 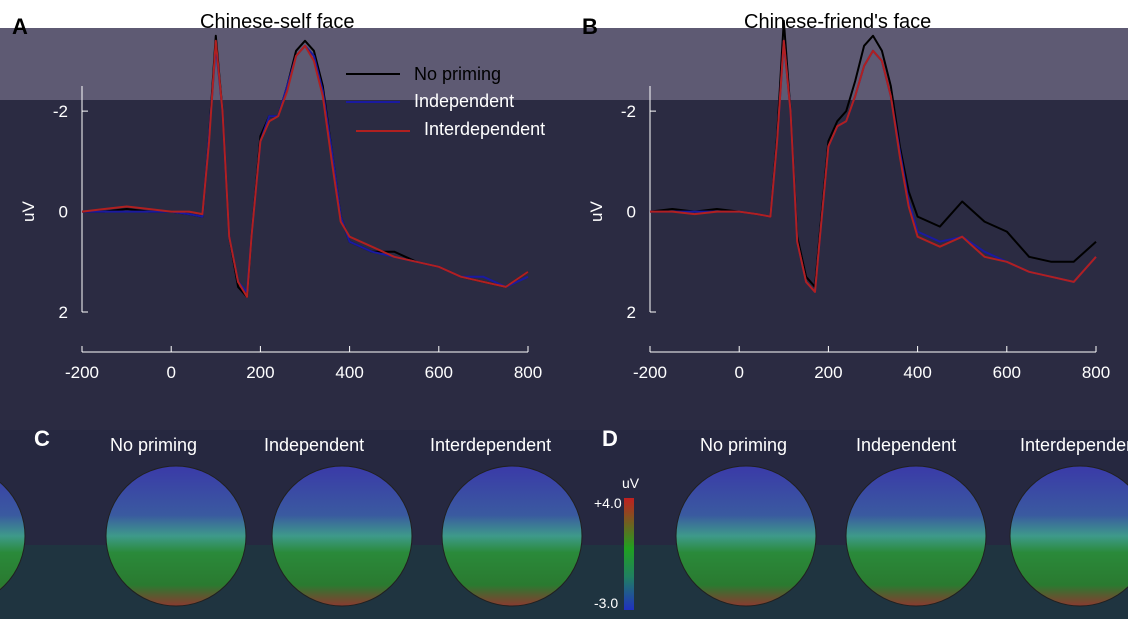 What do you see at coordinates (746, 536) in the screenshot?
I see `topomap-d-no-priming` at bounding box center [746, 536].